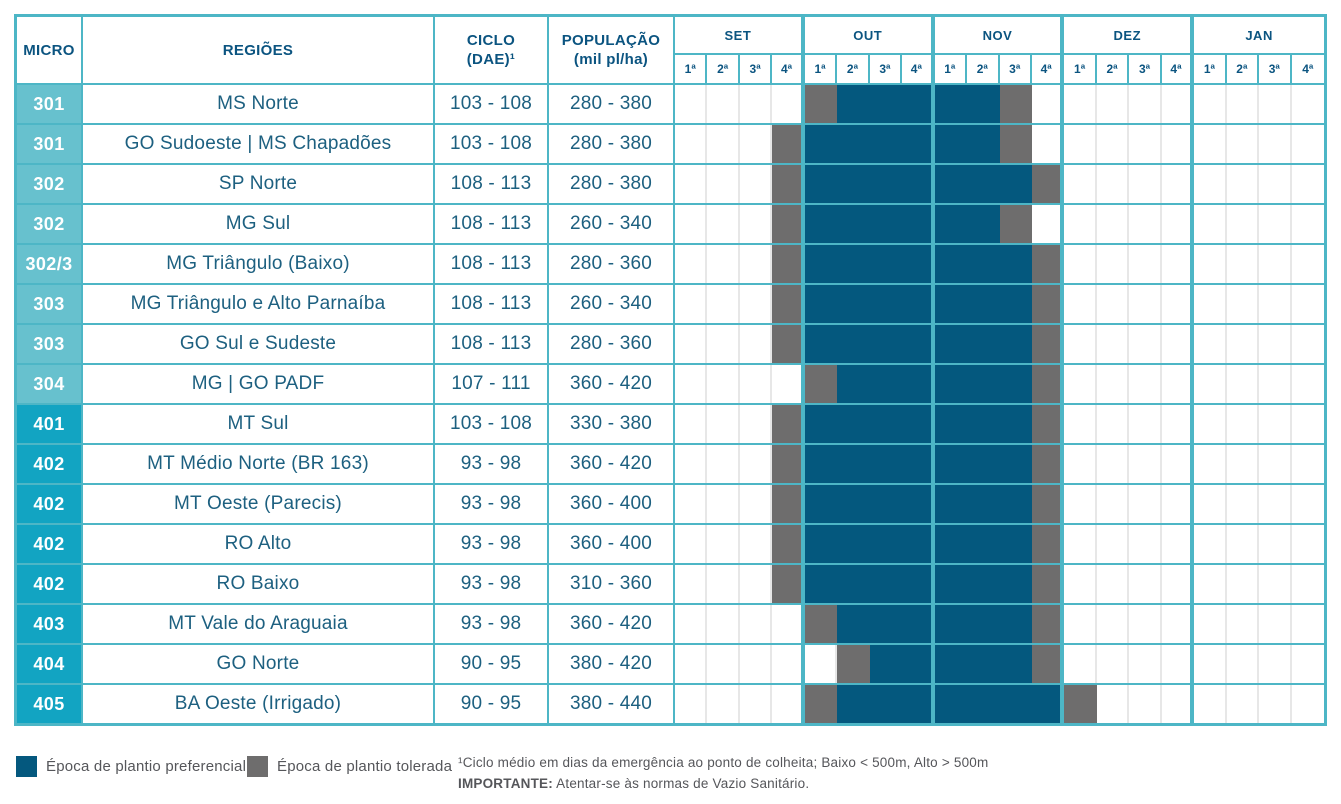 The image size is (1341, 804). I want to click on micro-code: 404, so click(49, 664).